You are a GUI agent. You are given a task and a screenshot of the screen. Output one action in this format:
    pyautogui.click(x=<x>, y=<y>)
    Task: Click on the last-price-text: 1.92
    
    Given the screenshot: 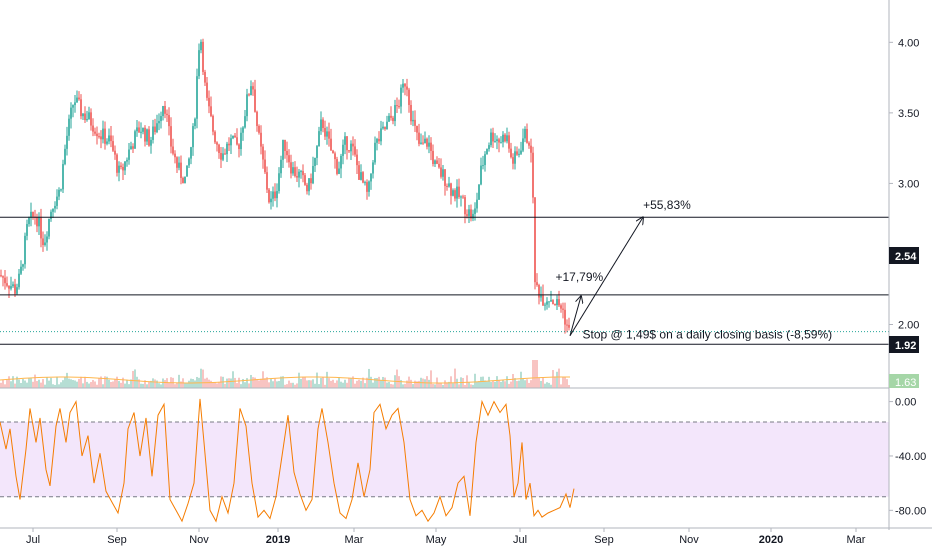 What is the action you would take?
    pyautogui.click(x=905, y=346)
    